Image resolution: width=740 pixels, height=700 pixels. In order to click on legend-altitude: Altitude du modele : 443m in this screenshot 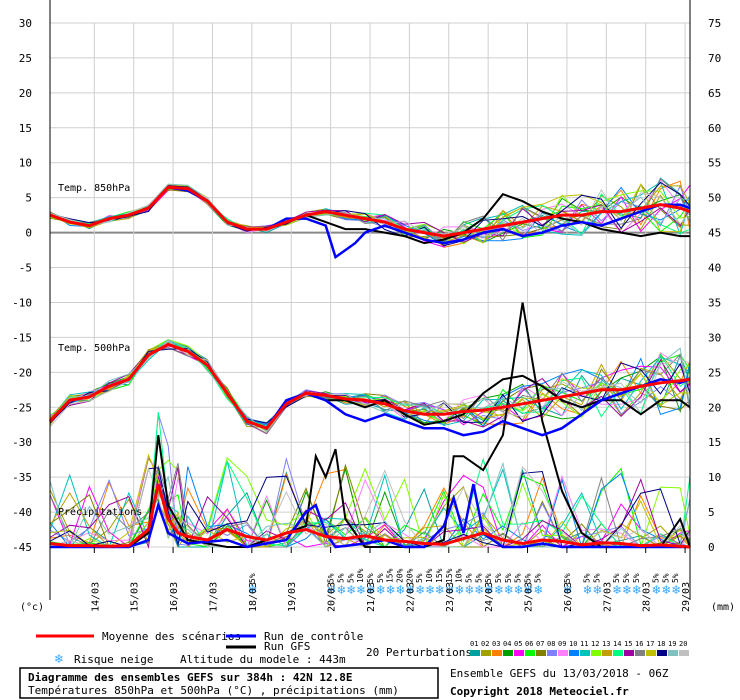, I will do `click(263, 659)`.